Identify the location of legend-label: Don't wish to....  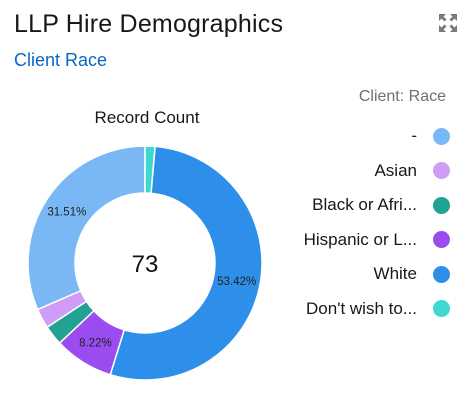
(361, 308).